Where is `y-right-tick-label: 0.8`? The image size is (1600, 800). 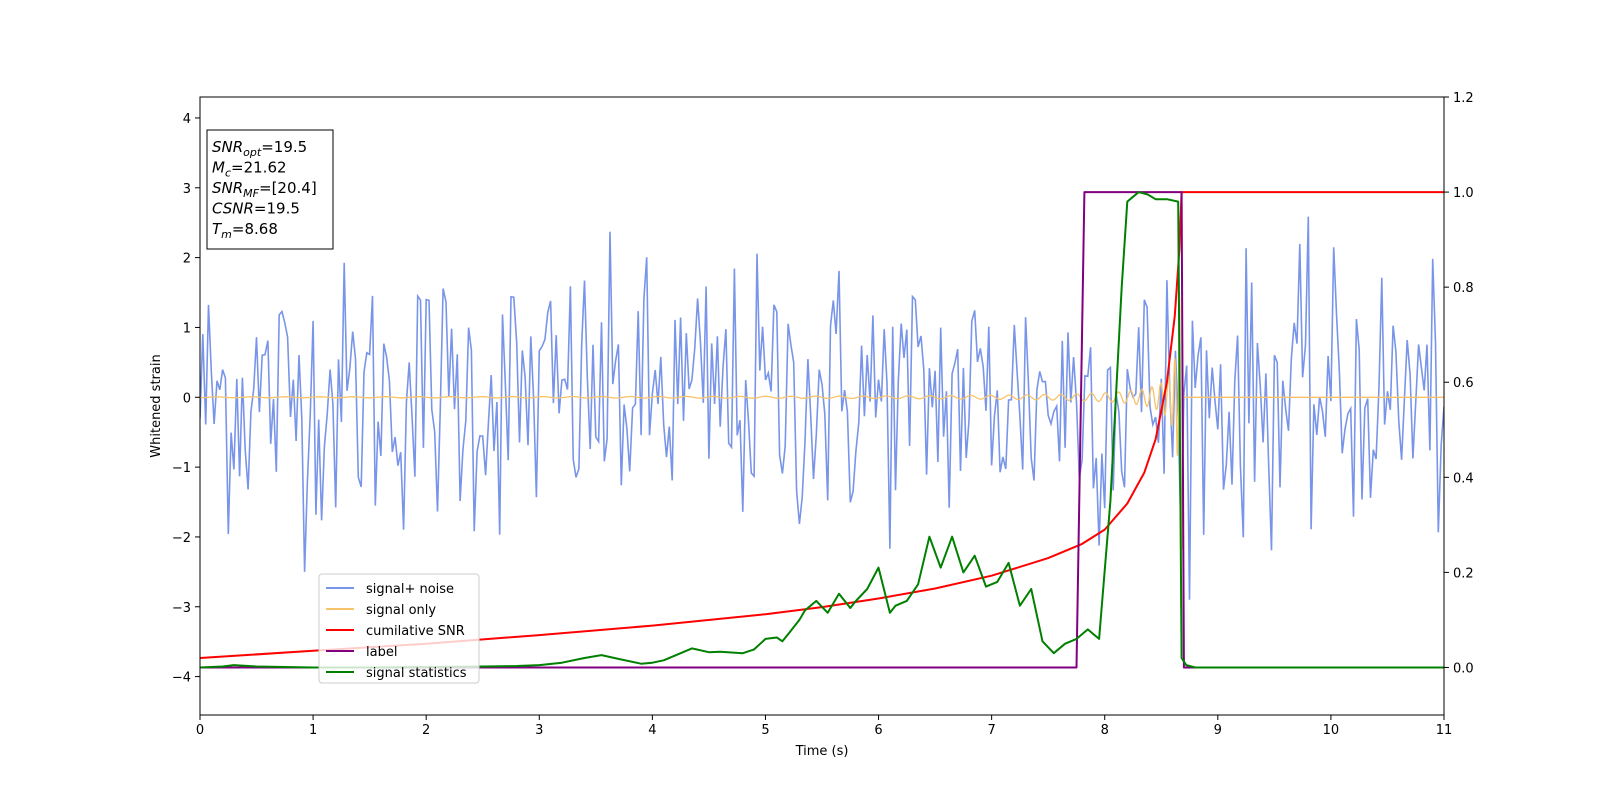
y-right-tick-label: 0.8 is located at coordinates (1463, 288).